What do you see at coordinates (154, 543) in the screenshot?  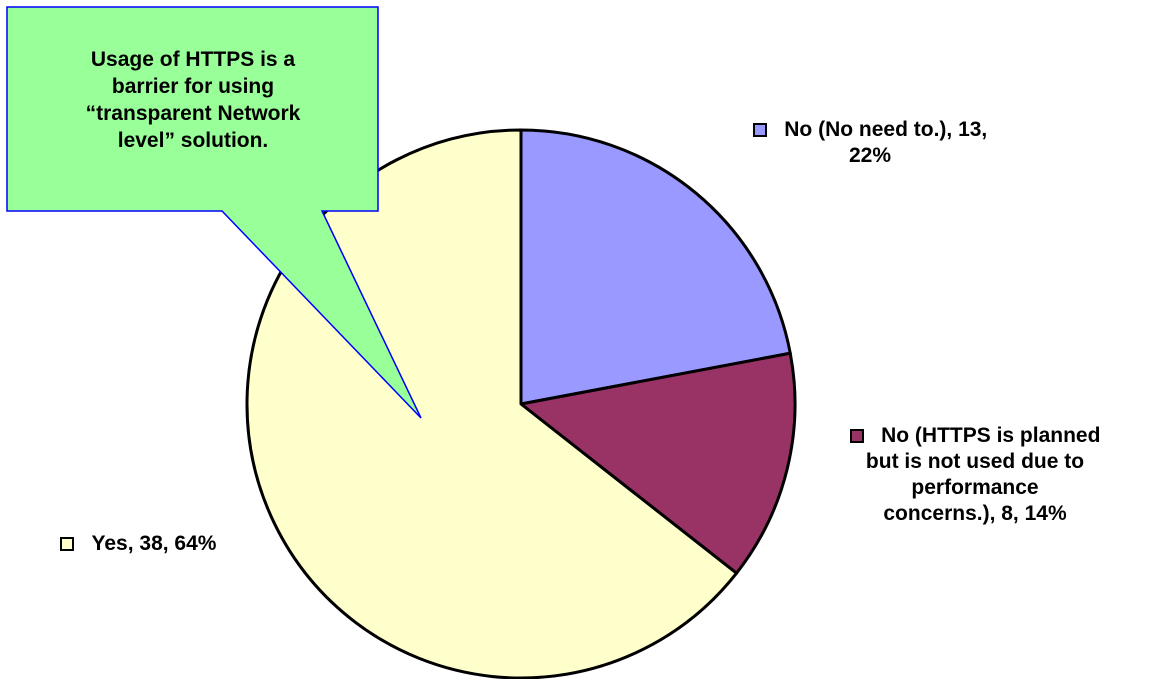 I see `data-label-line: Yes, 38, 64%` at bounding box center [154, 543].